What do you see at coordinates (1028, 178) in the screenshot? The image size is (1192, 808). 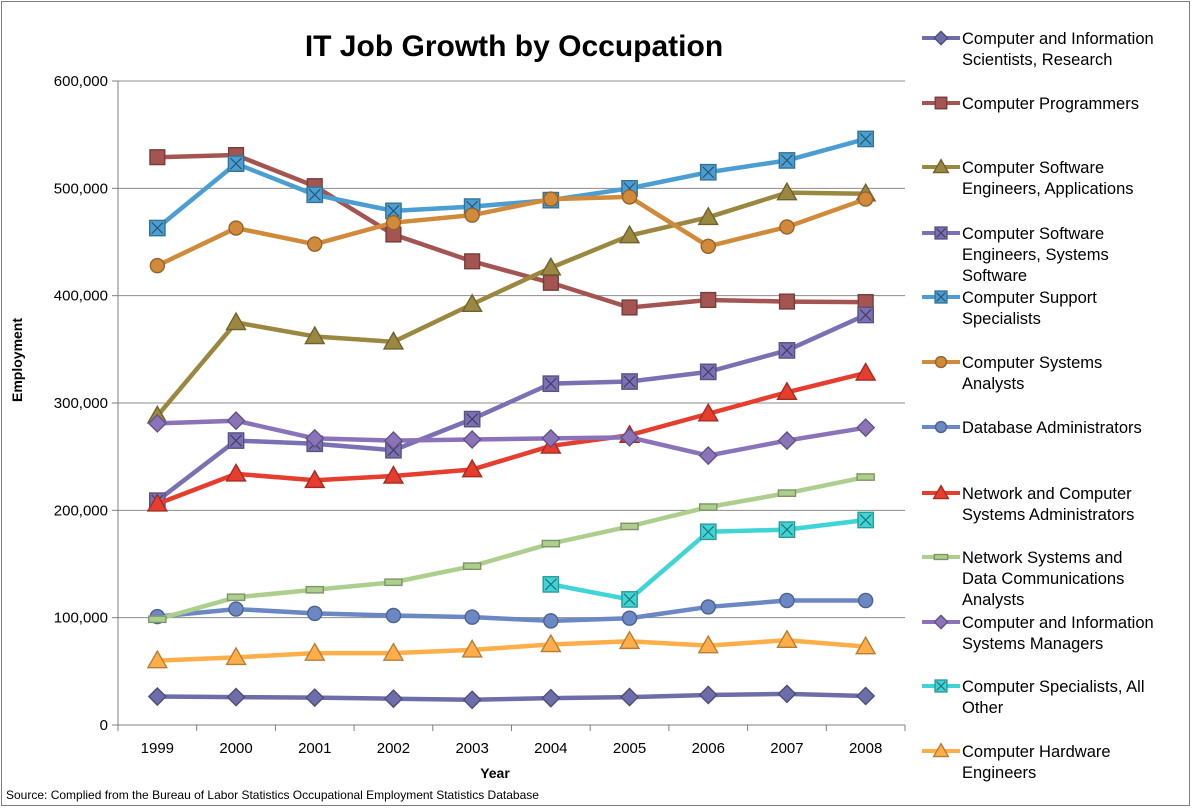 I see `legend-item: Computer Software Engineers, Applications` at bounding box center [1028, 178].